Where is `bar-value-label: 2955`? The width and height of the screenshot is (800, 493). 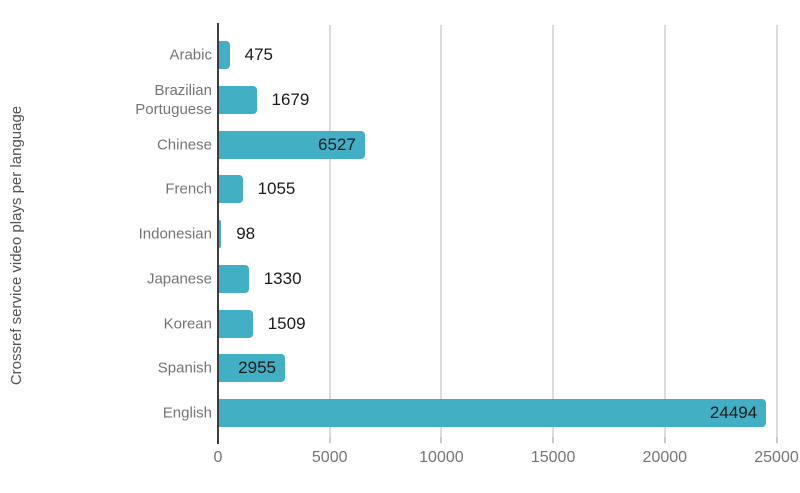
bar-value-label: 2955 is located at coordinates (257, 368).